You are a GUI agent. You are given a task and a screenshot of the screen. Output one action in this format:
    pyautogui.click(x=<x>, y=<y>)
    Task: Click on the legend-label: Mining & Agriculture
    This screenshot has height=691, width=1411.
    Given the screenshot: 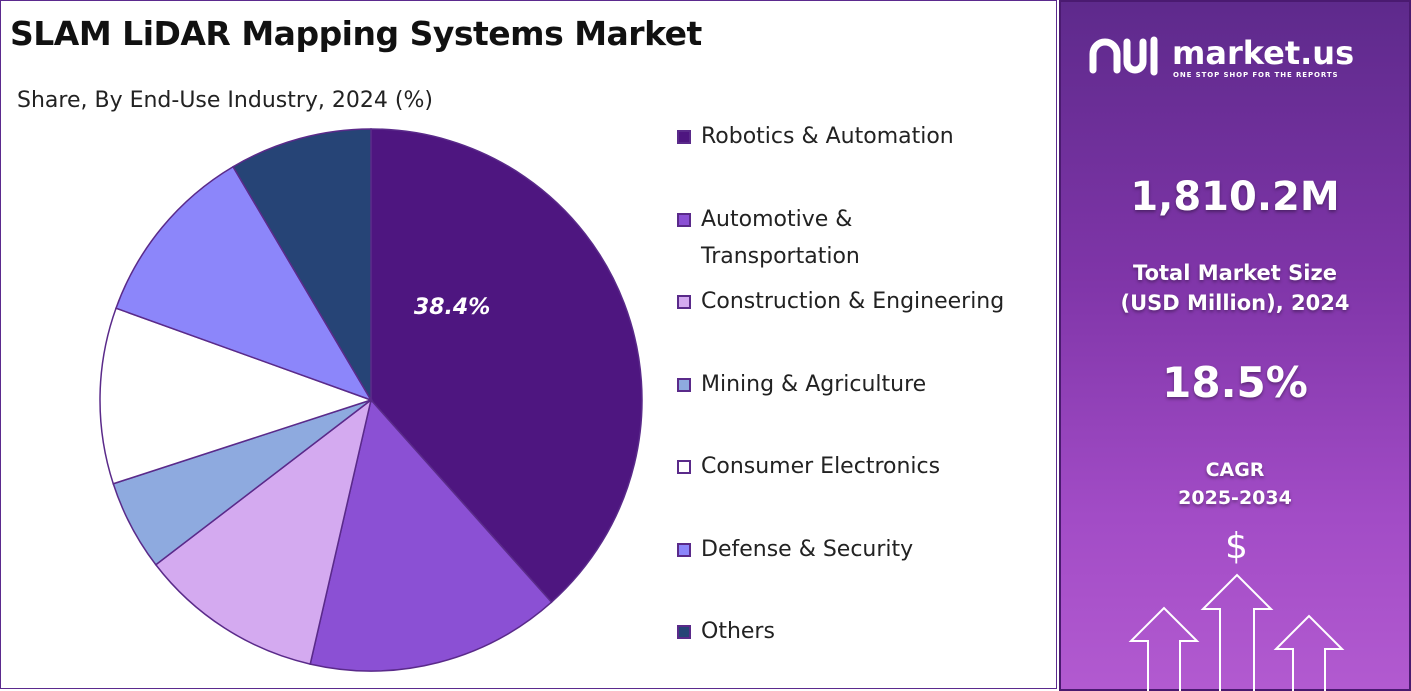 What is the action you would take?
    pyautogui.click(x=814, y=384)
    